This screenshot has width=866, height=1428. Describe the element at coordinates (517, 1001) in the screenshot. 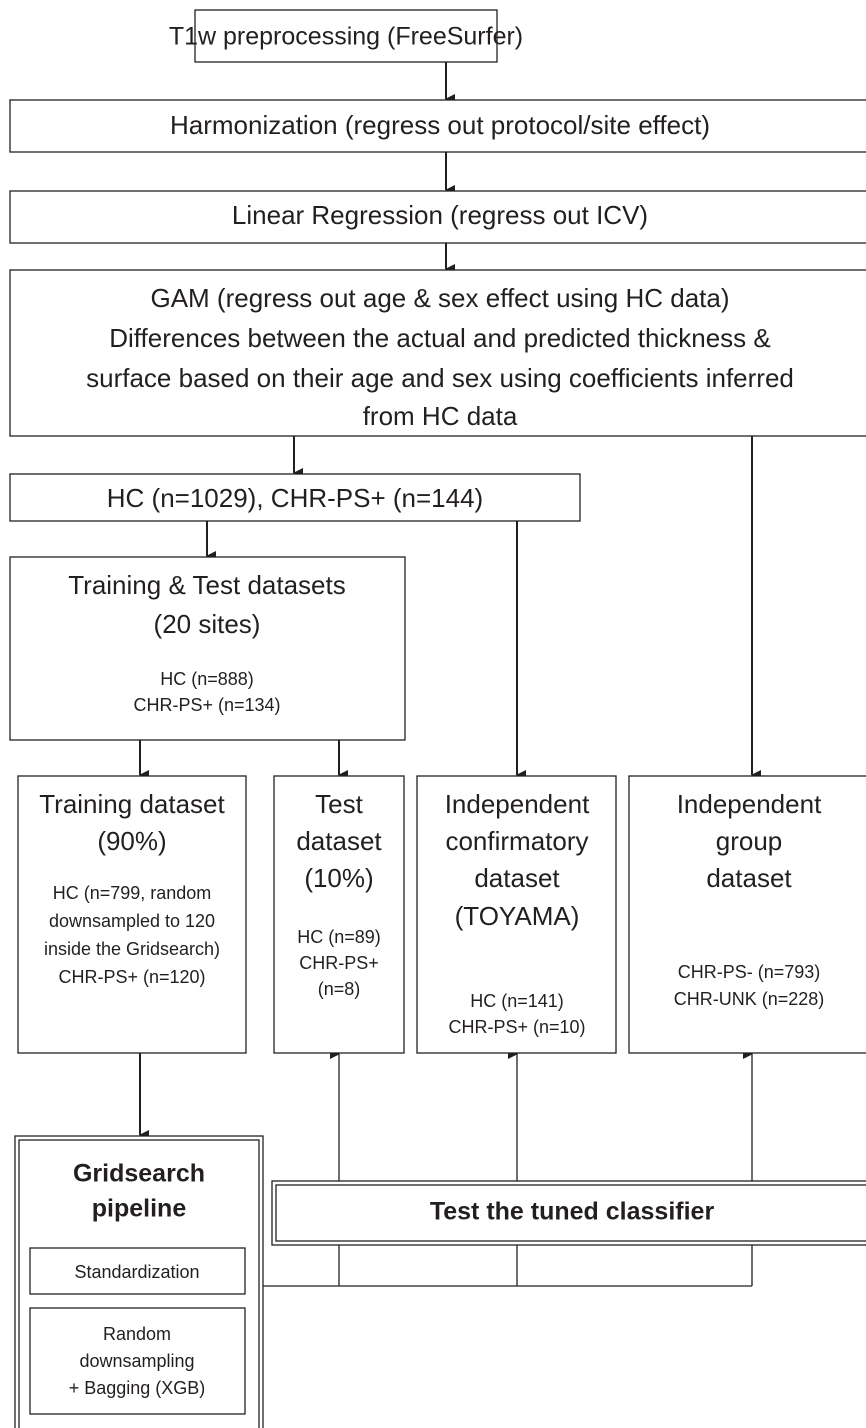

I see `detail: HC (n=141)` at that location.